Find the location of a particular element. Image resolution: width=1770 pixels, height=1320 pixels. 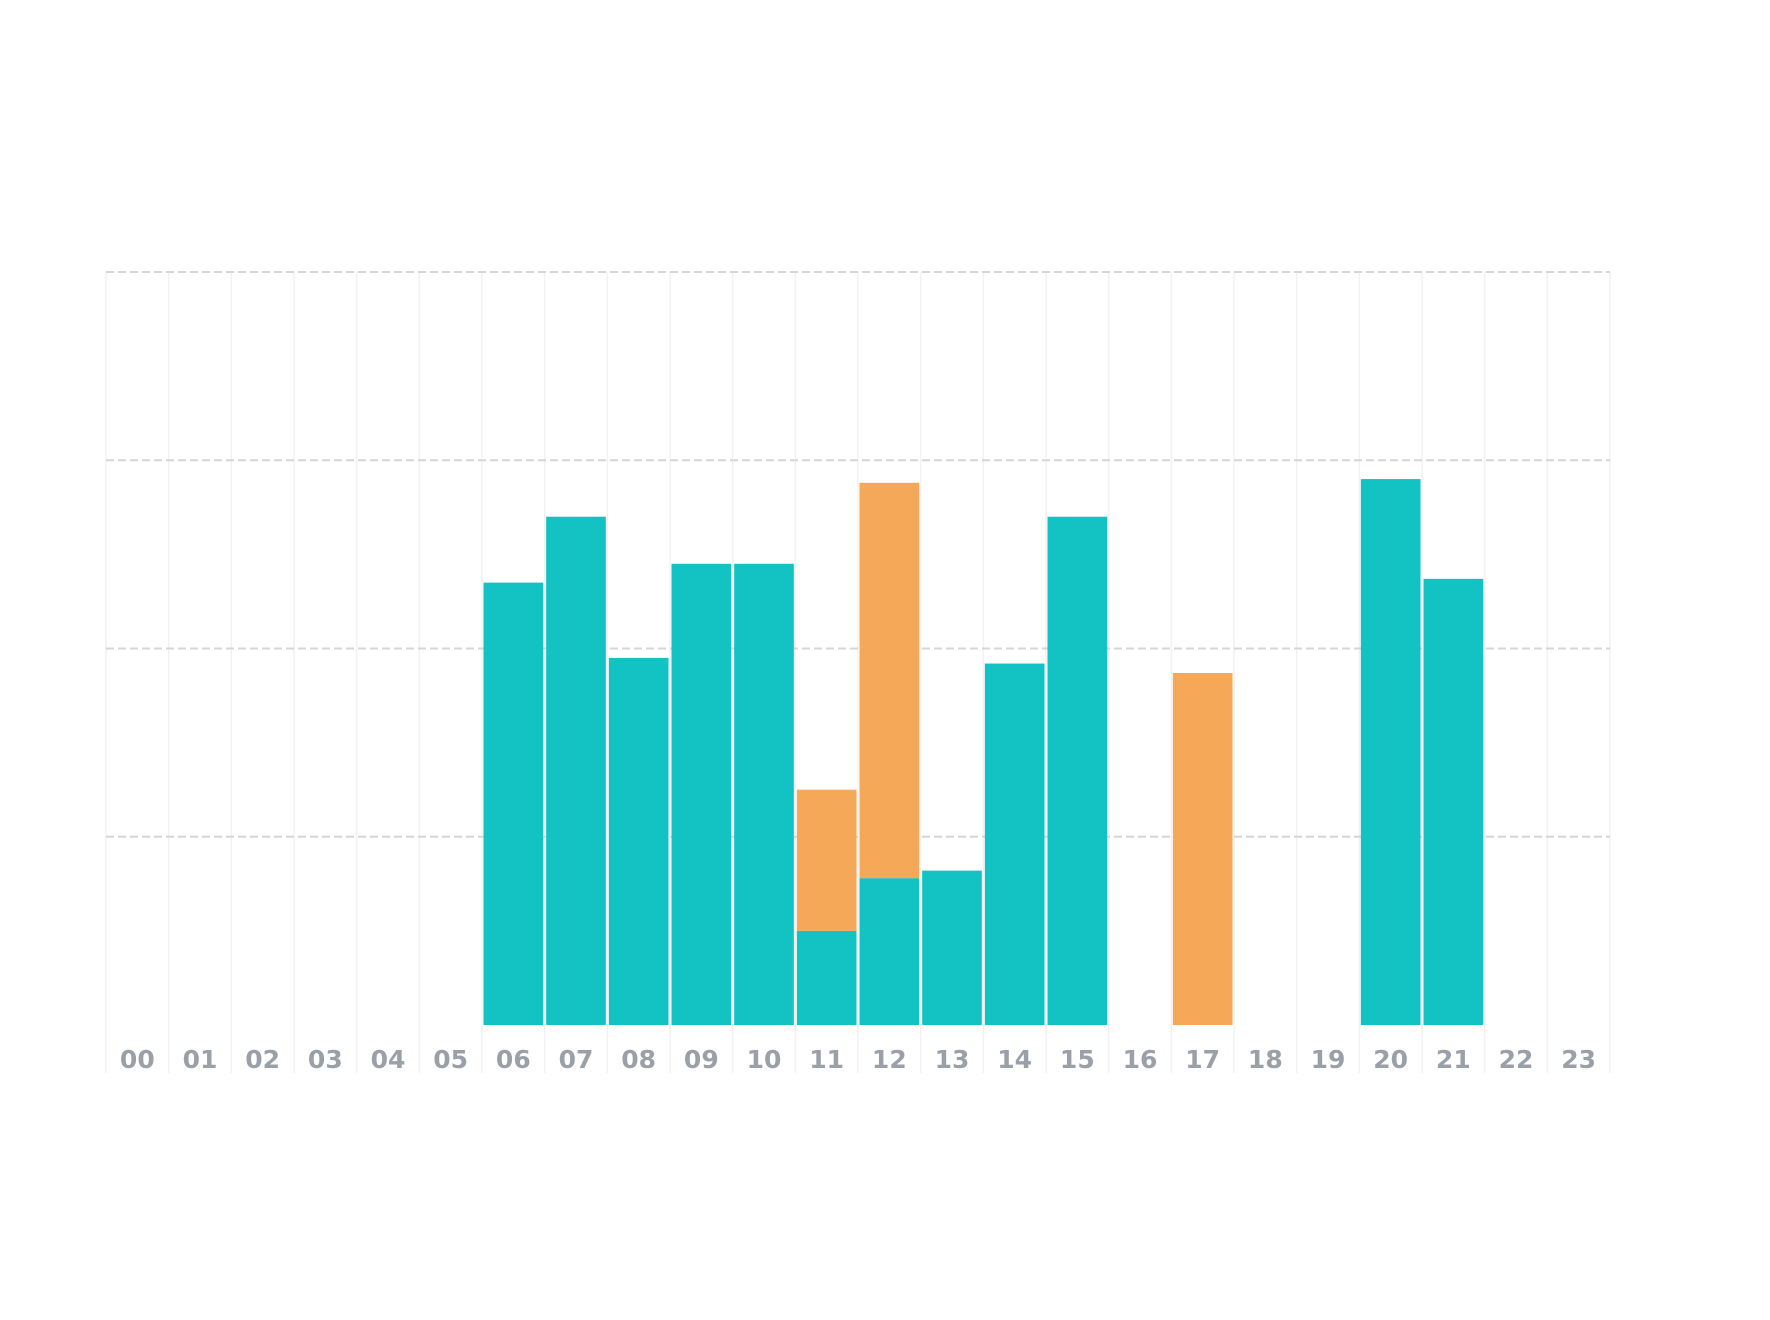

x-tick-label: 03 is located at coordinates (325, 1059).